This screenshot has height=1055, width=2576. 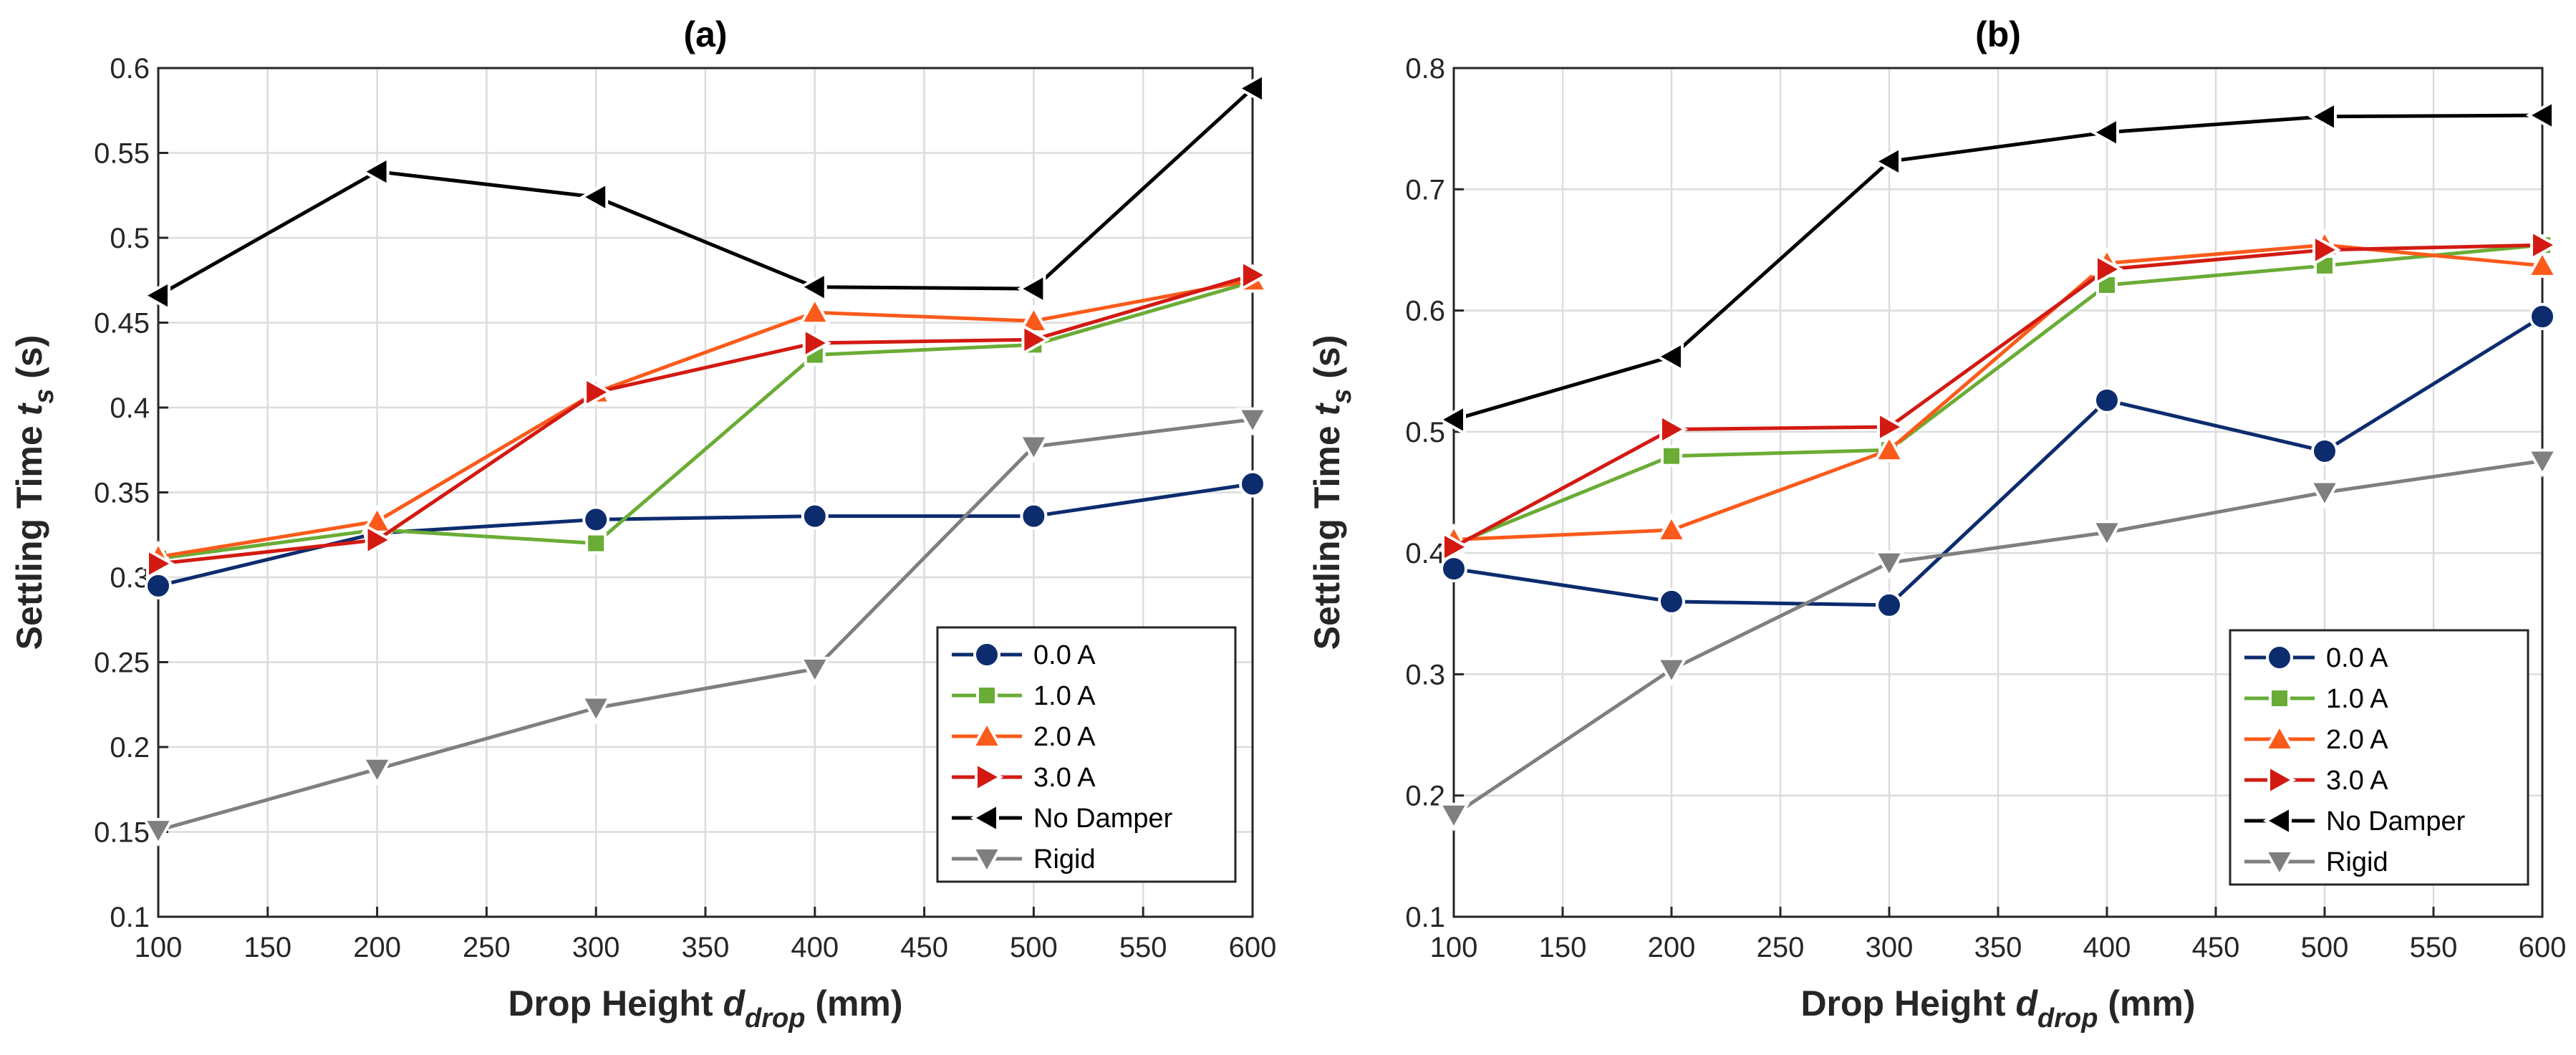 What do you see at coordinates (1327, 362) in the screenshot?
I see `y-axis-label-unit: (s)` at bounding box center [1327, 362].